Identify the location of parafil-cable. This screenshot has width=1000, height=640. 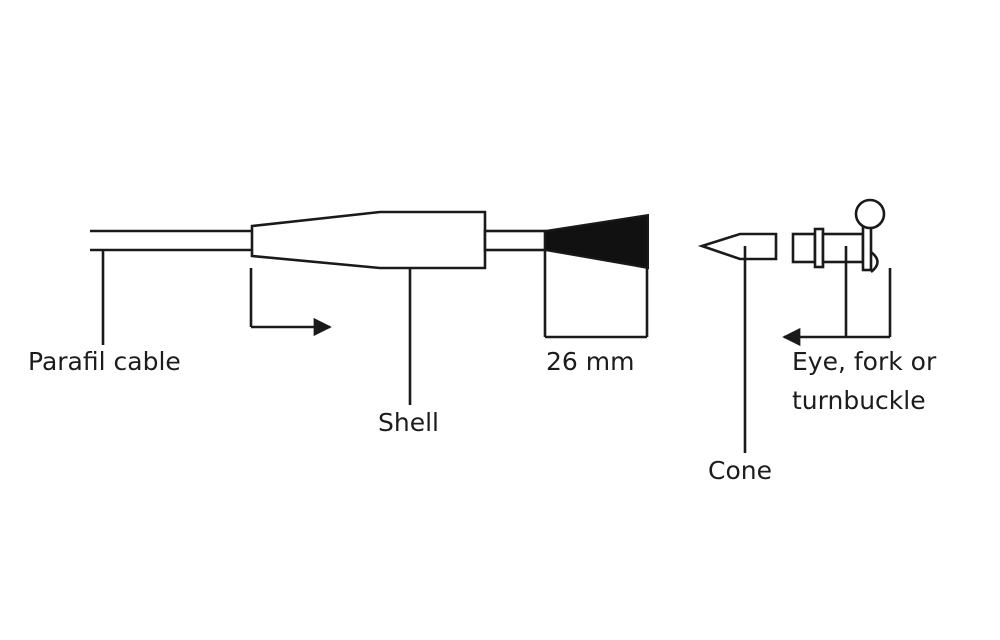
(171, 240).